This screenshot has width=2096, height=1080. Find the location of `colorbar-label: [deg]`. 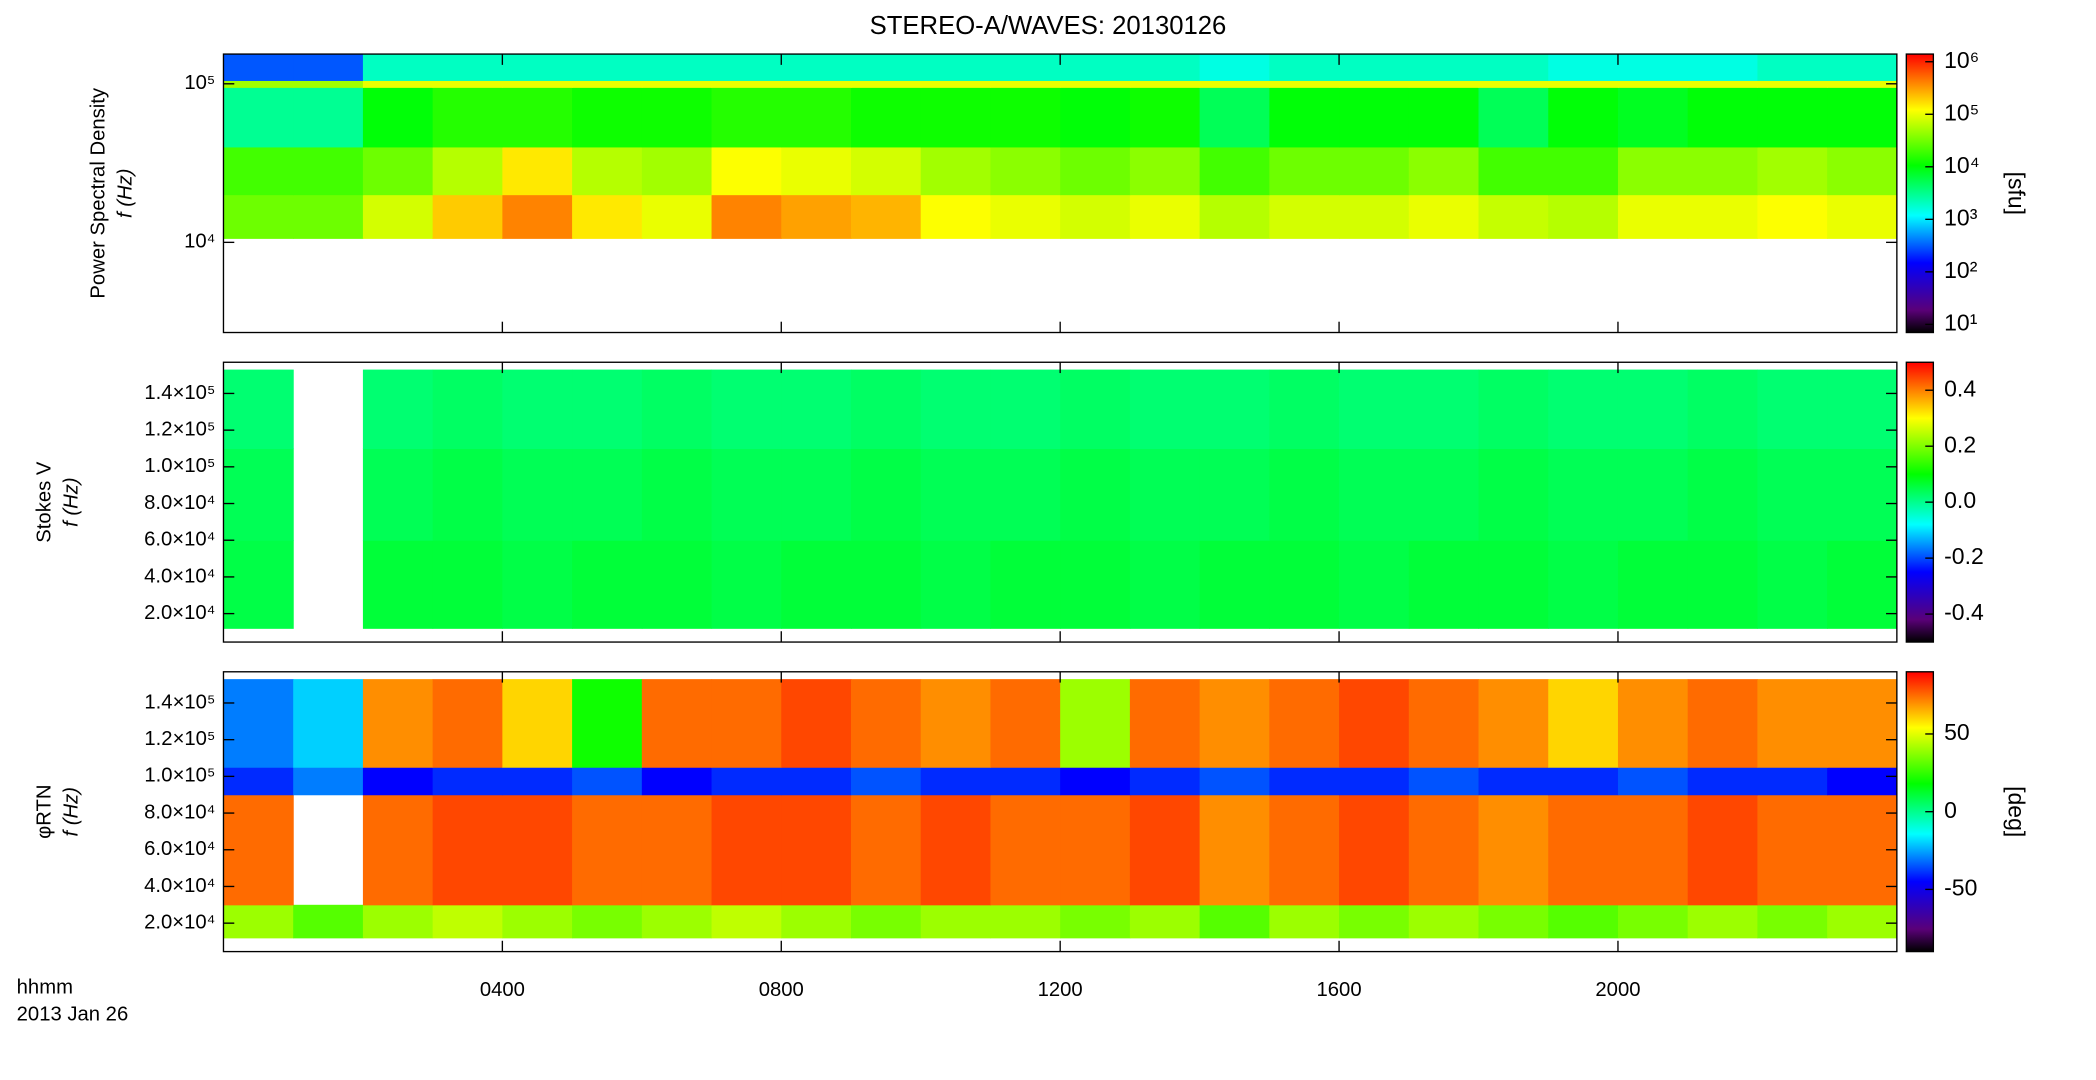

colorbar-label: [deg] is located at coordinates (2016, 811).